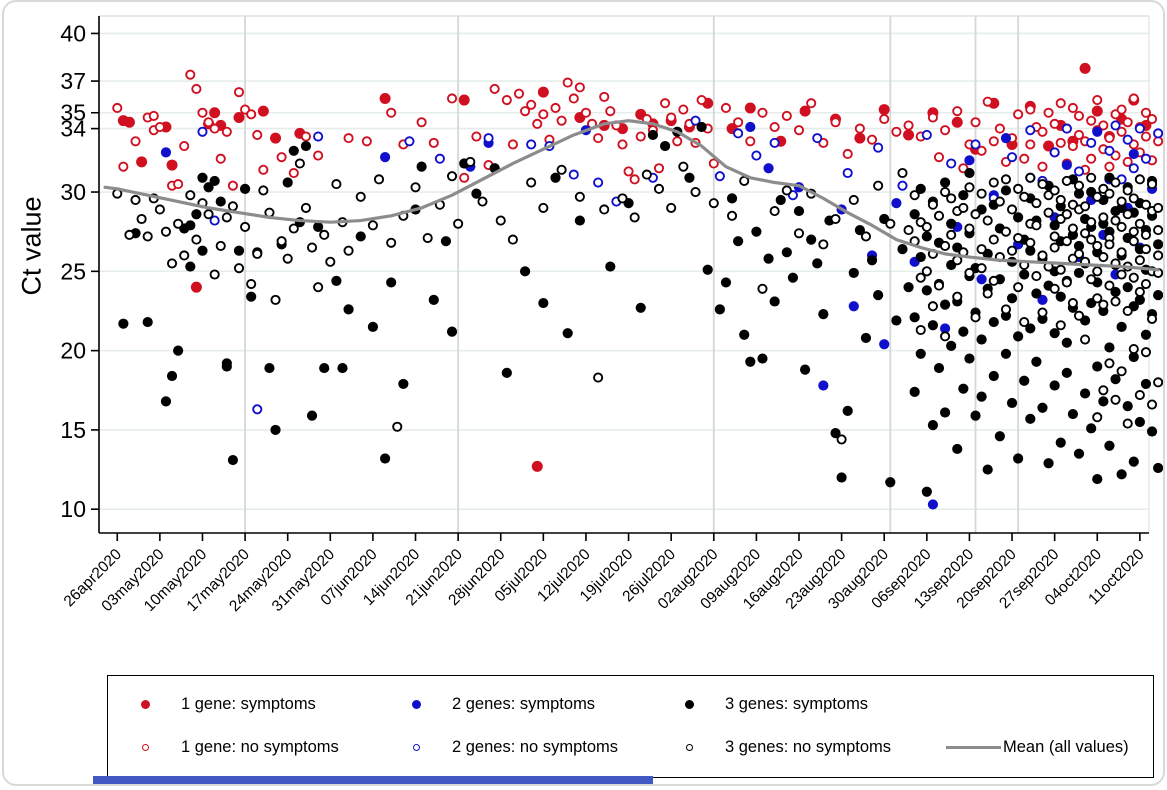 The image size is (1167, 790). I want to click on mean-line-swatch-icon, so click(973, 747).